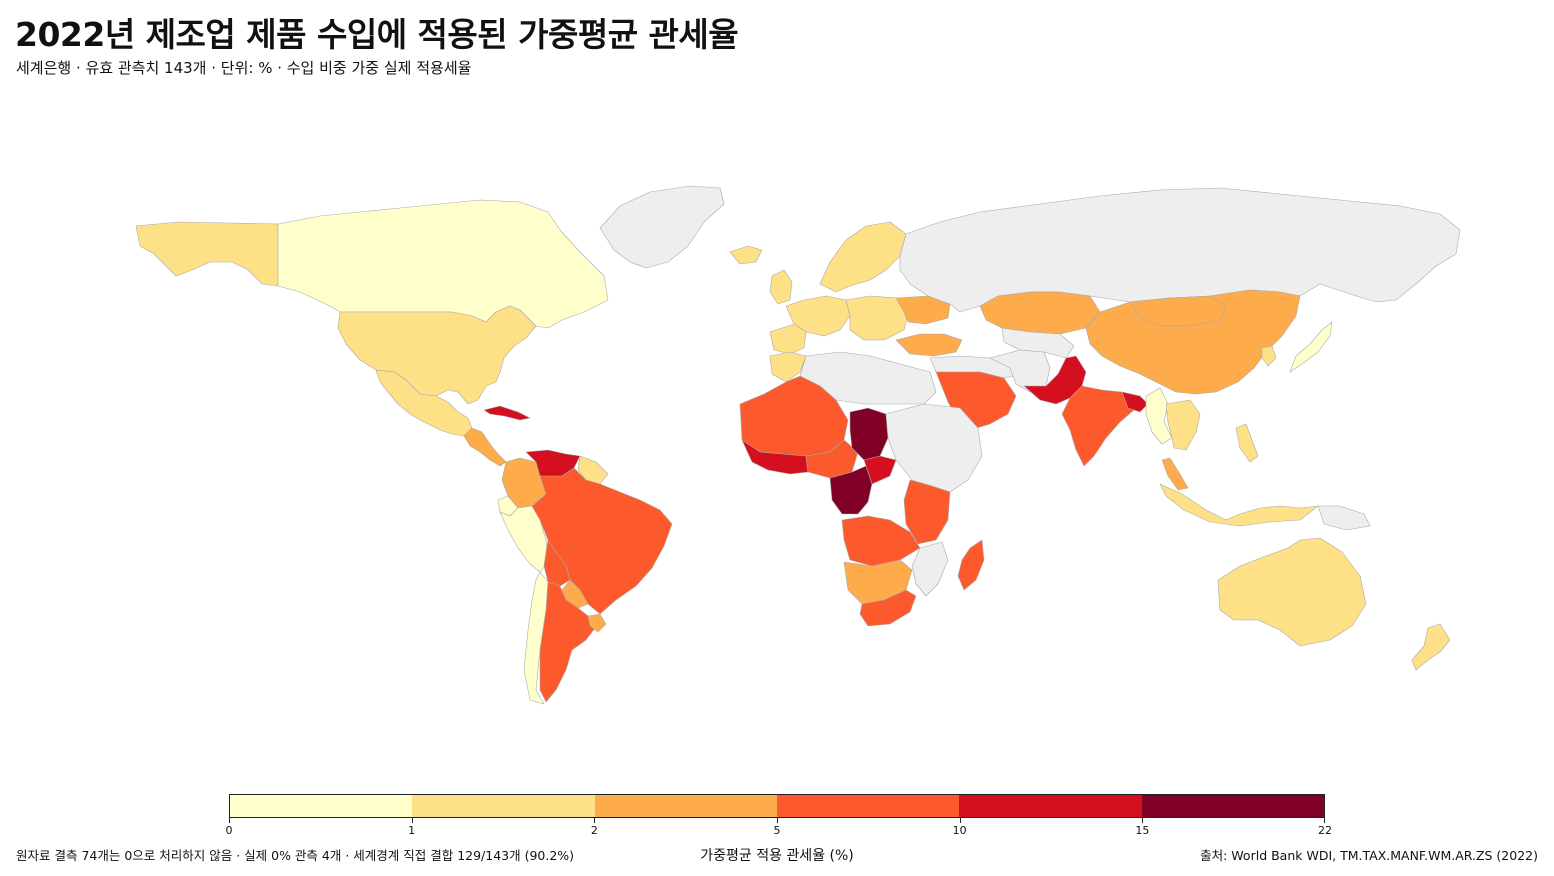 Image resolution: width=1554 pixels, height=876 pixels. Describe the element at coordinates (851, 490) in the screenshot. I see `region-central-africa` at that location.